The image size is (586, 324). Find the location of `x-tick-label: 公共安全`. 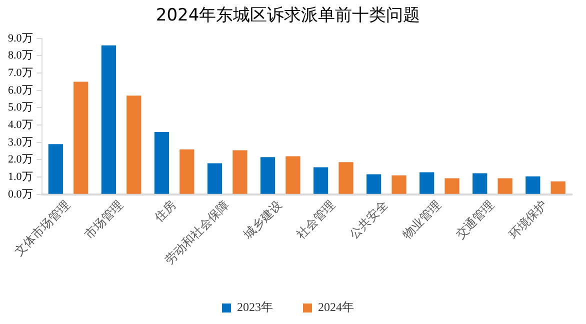

x-tick-label: 公共安全 is located at coordinates (368, 220).